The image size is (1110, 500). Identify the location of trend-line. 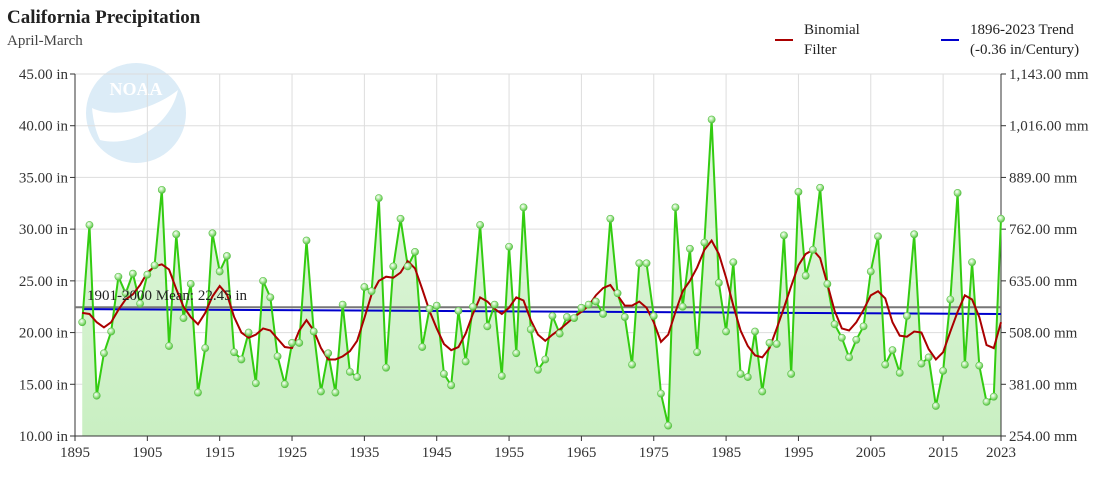
(542, 311).